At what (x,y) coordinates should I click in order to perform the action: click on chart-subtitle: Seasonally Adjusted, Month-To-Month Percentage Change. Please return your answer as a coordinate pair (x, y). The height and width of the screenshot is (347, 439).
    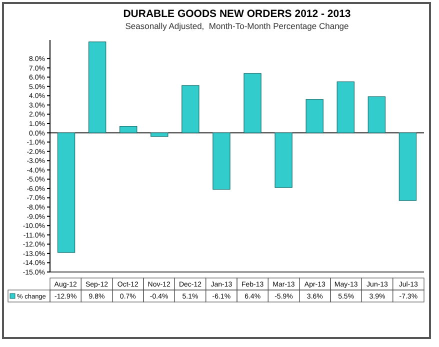
    Looking at the image, I should click on (237, 26).